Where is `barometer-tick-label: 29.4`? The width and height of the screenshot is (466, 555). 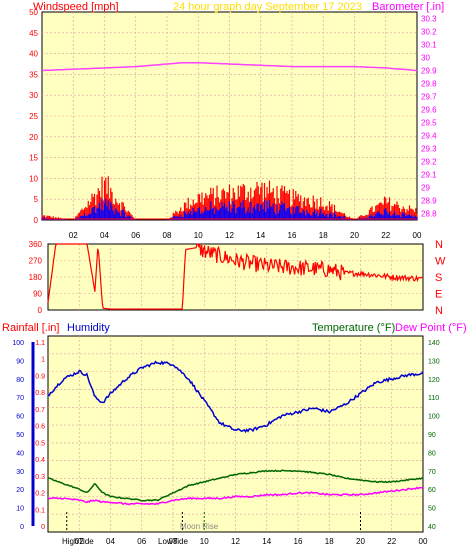 barometer-tick-label: 29.4 is located at coordinates (429, 136).